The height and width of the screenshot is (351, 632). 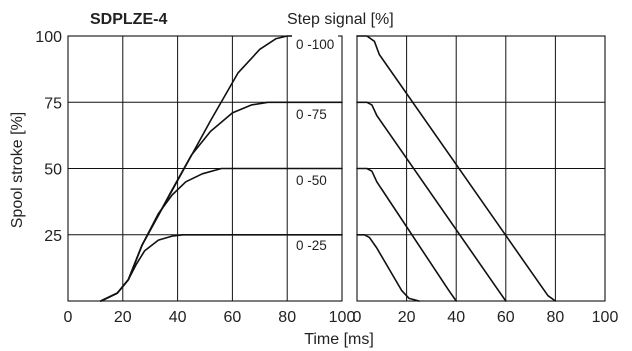 I want to click on y-tick-label: 100, so click(x=48, y=37).